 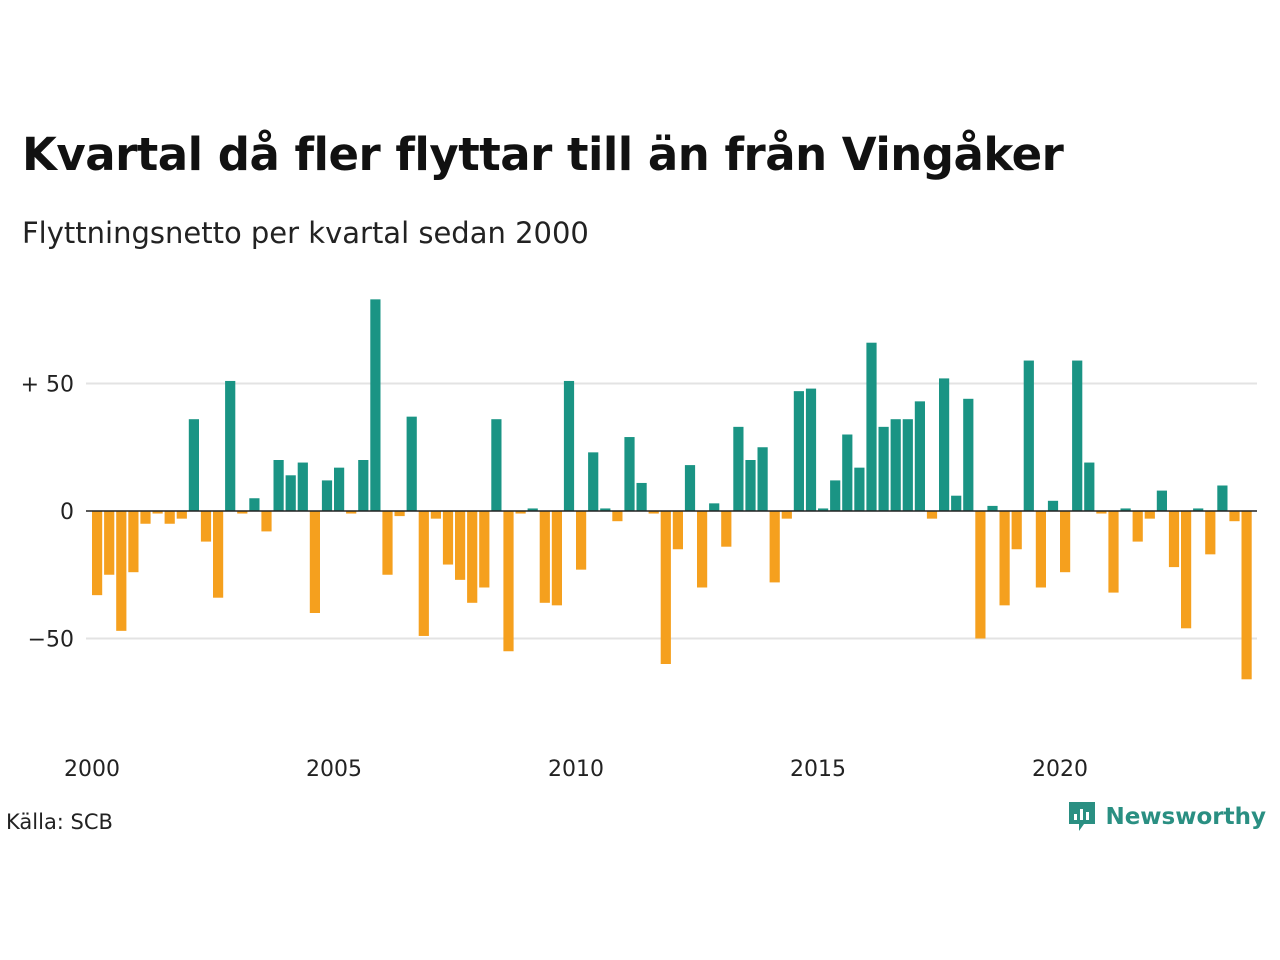 What do you see at coordinates (59, 822) in the screenshot?
I see `source-note: Källa: SCB` at bounding box center [59, 822].